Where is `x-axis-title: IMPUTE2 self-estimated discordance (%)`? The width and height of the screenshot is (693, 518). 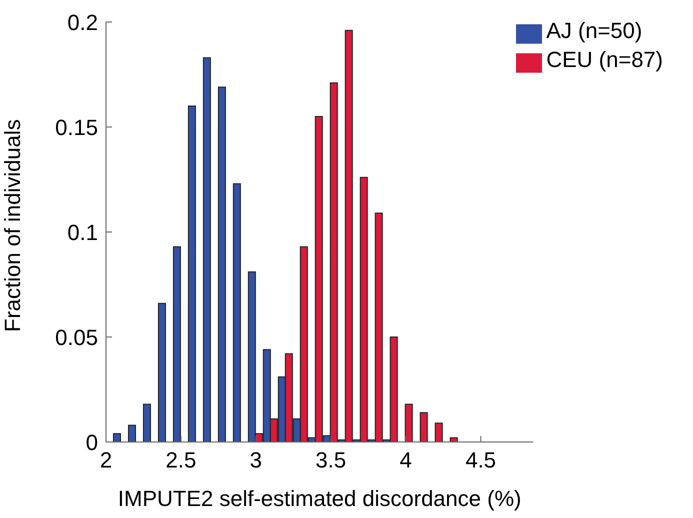 x-axis-title: IMPUTE2 self-estimated discordance (%) is located at coordinates (320, 498).